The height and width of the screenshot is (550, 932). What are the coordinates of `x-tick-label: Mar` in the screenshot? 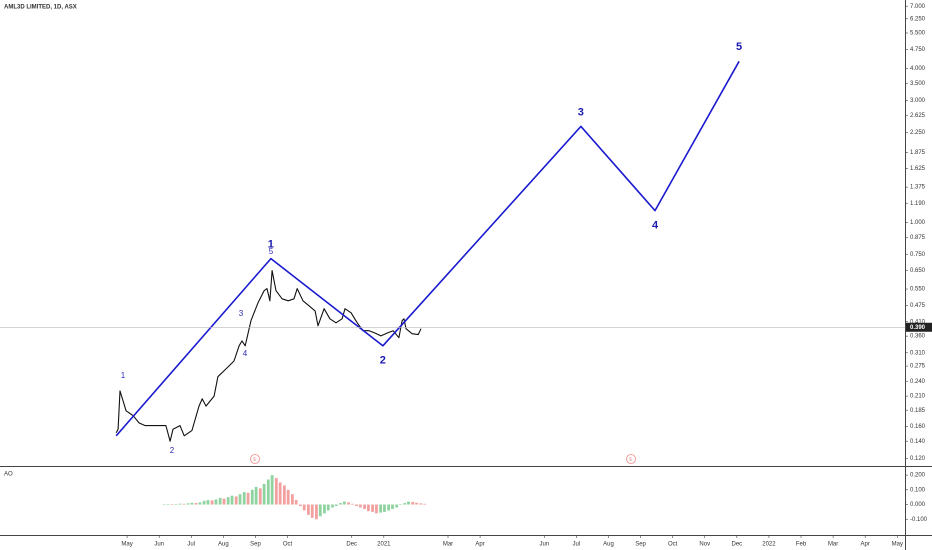 It's located at (448, 545).